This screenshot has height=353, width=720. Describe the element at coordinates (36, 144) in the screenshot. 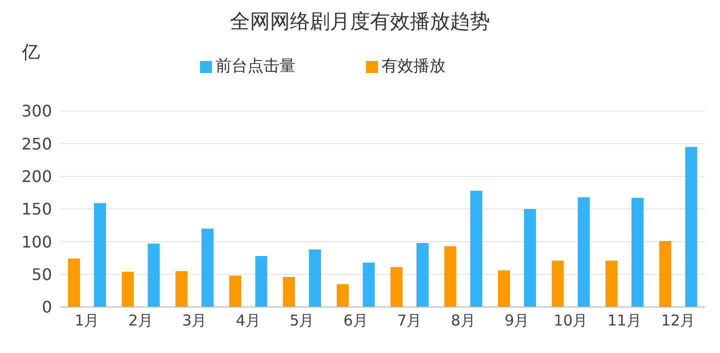

I see `y-tick-label: 250` at that location.